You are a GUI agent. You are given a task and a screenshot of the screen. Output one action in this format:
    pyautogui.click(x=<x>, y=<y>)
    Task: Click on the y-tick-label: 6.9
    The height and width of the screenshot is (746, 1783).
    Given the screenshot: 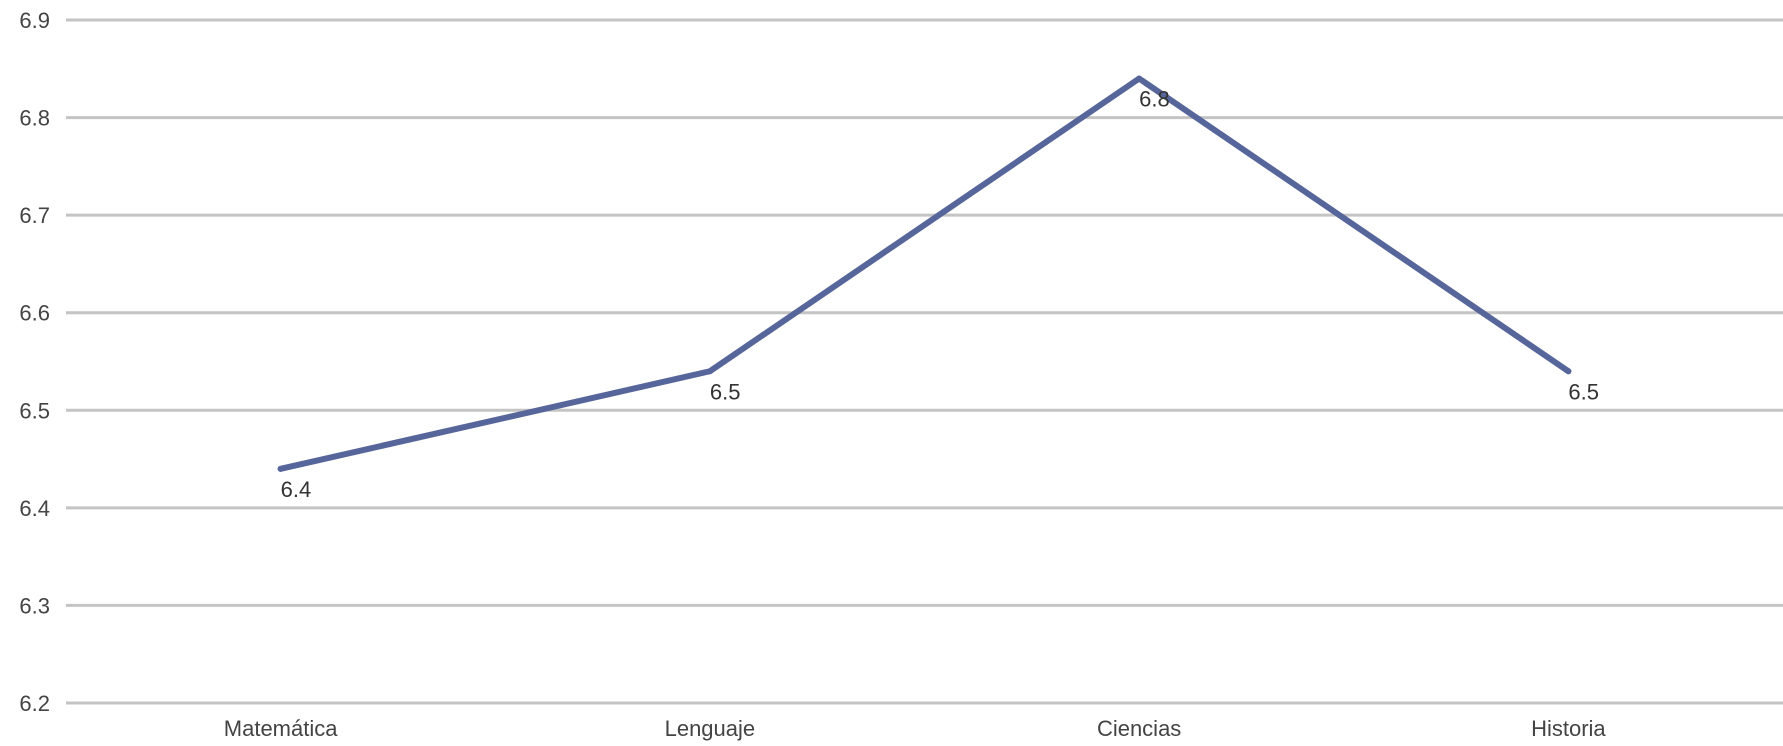 What is the action you would take?
    pyautogui.click(x=34, y=20)
    